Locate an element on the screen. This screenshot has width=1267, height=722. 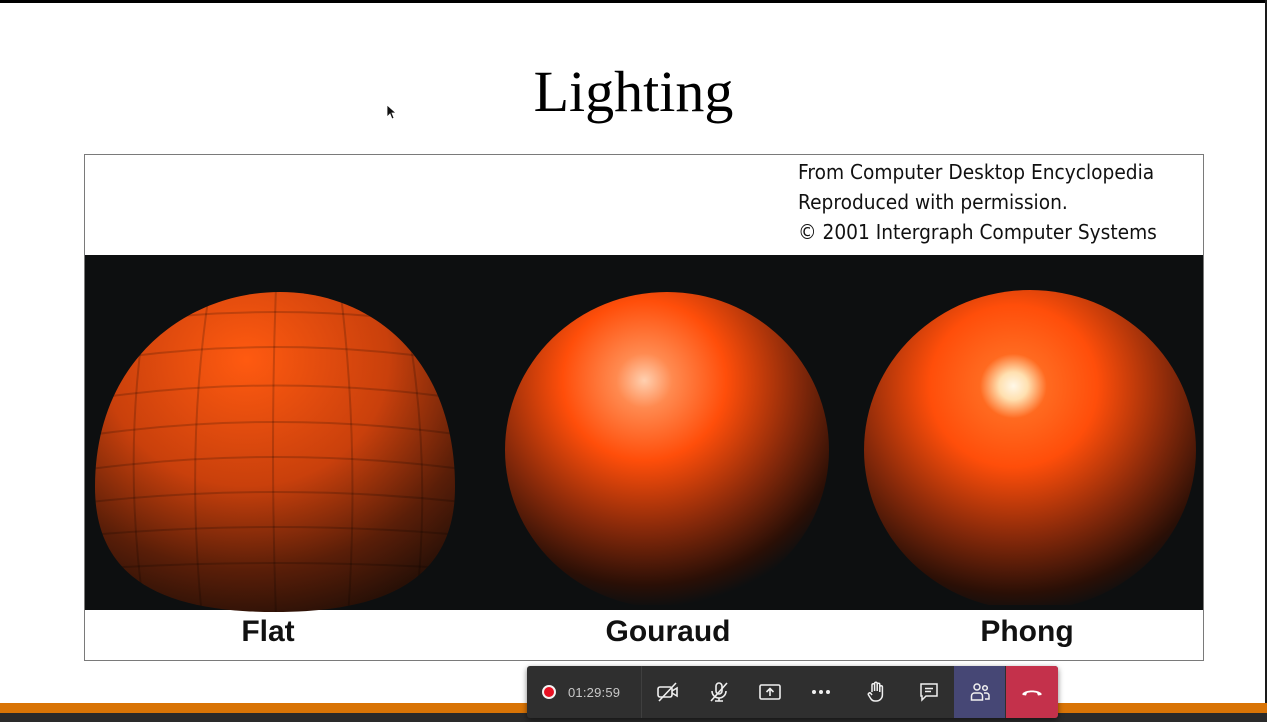
label-phong: Phong is located at coordinates (1027, 631).